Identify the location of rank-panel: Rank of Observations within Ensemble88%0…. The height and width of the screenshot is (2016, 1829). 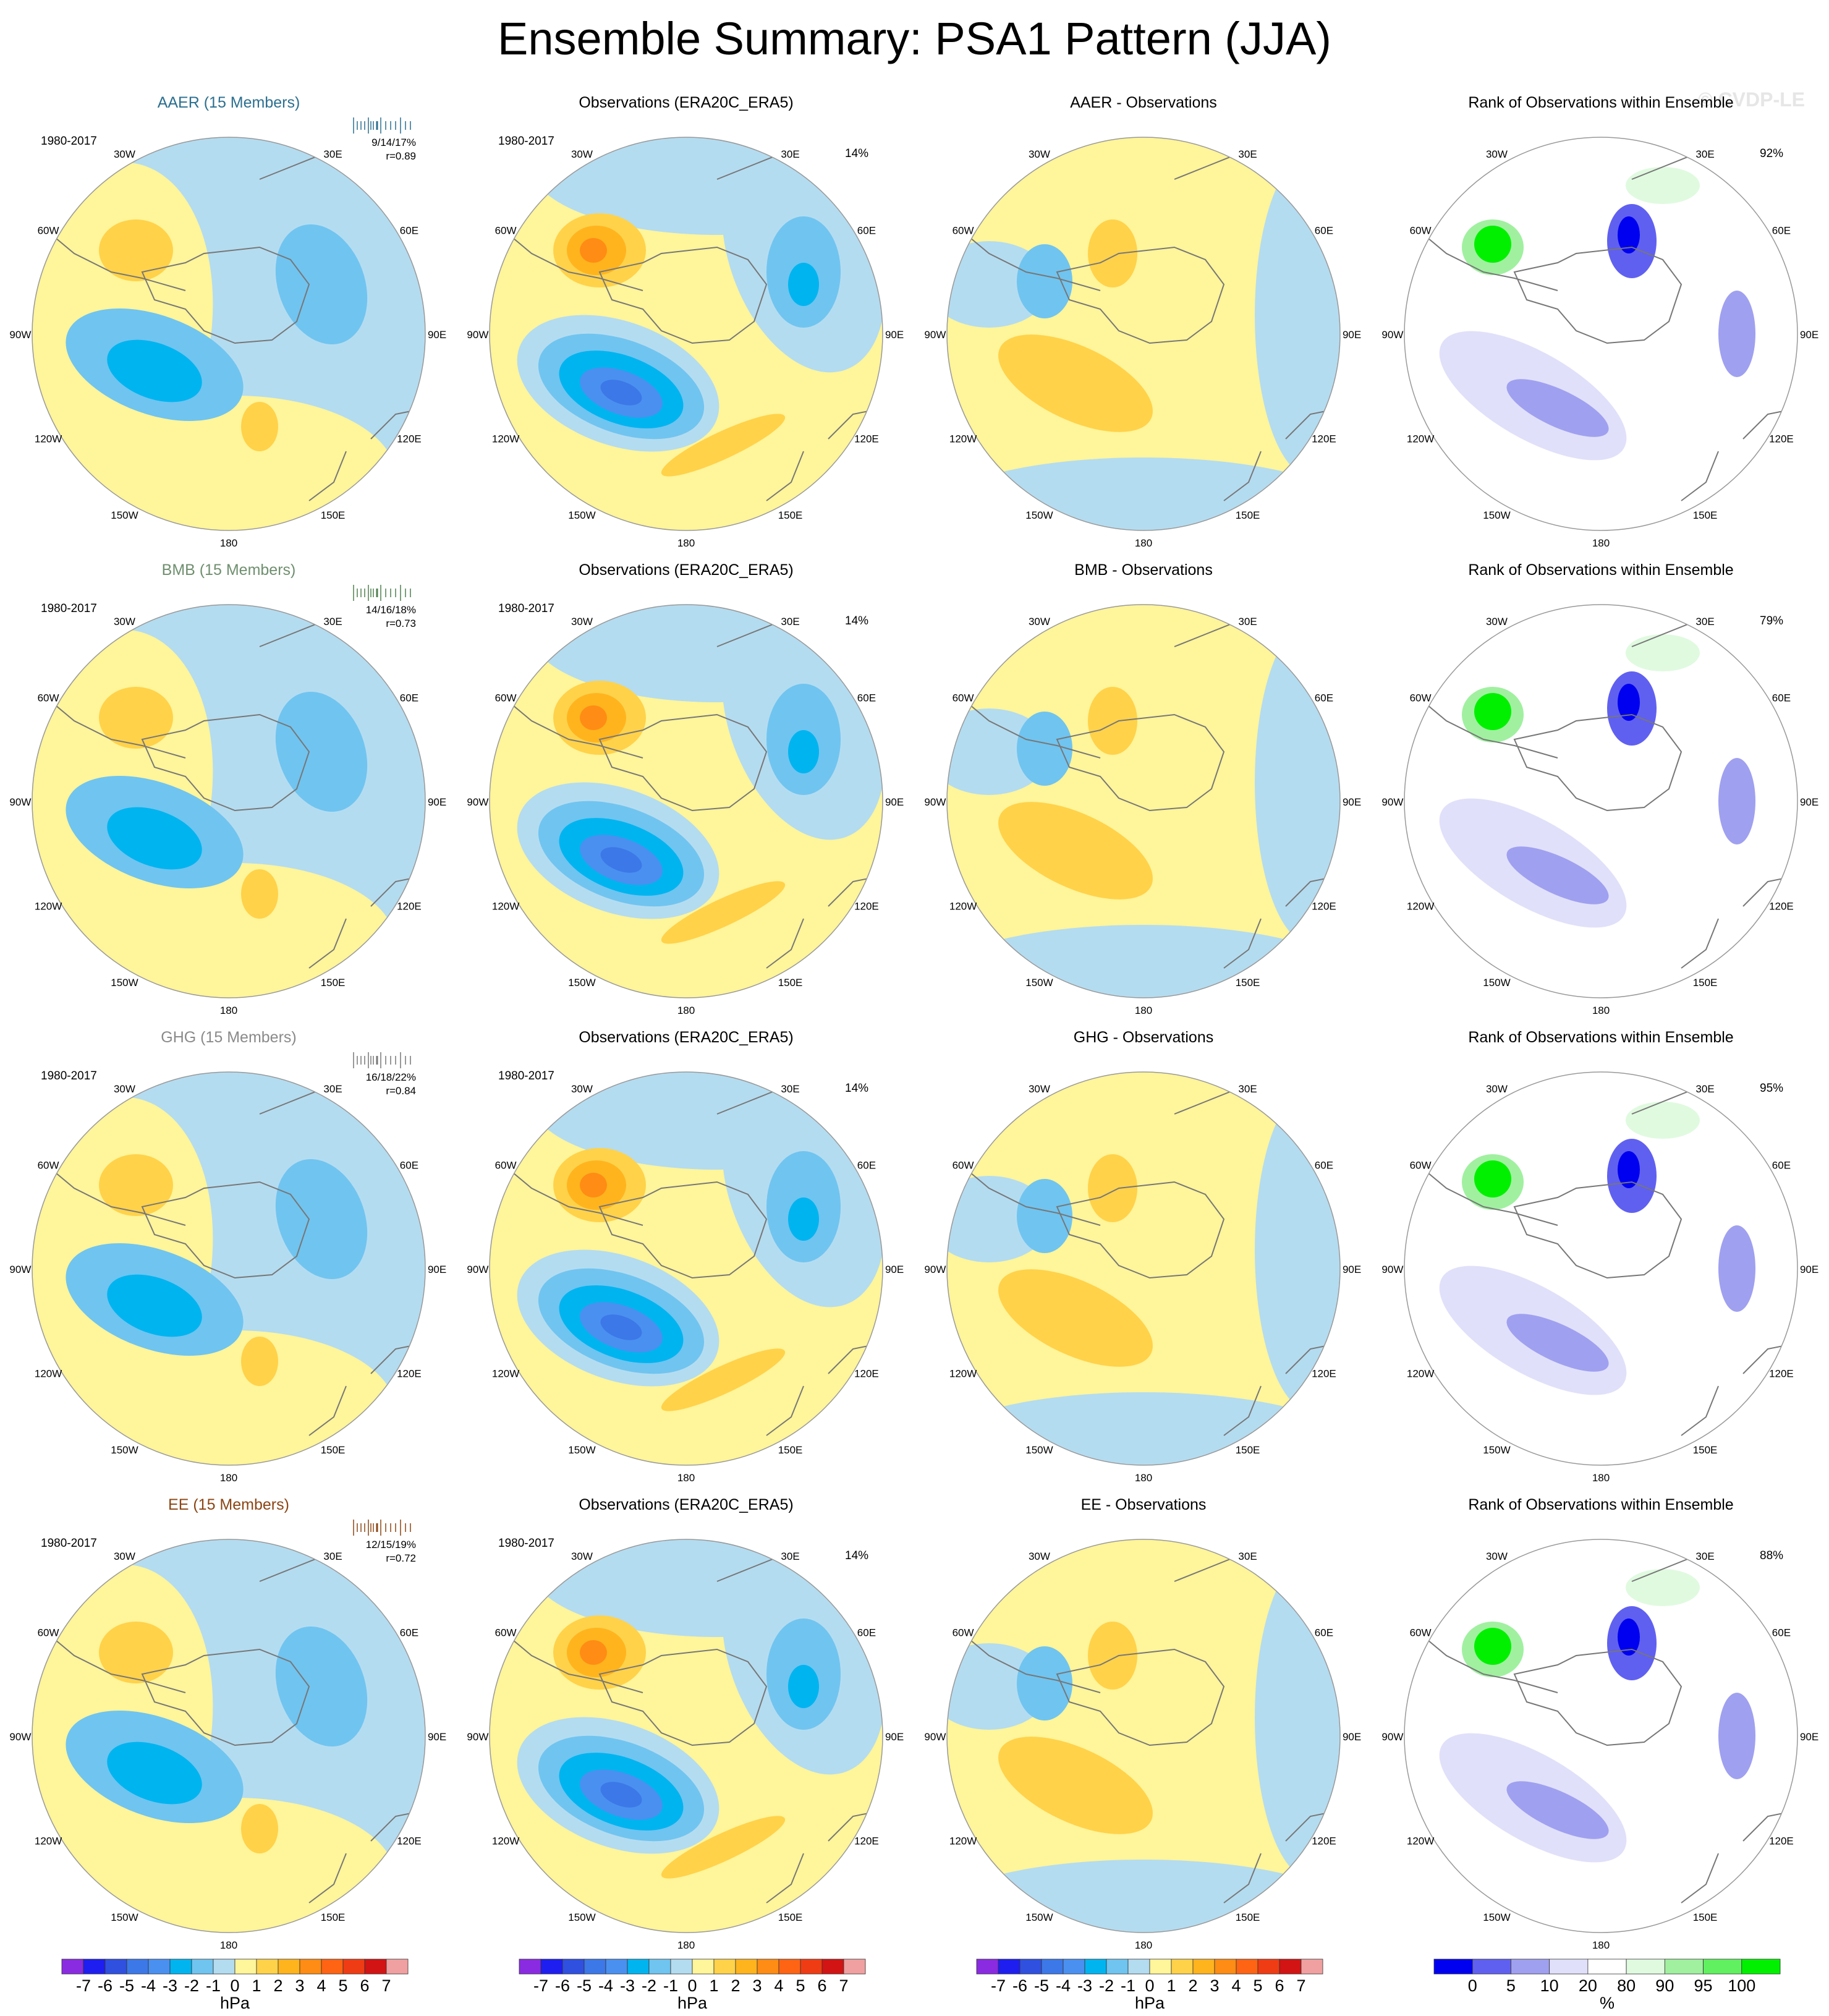
(1600, 1730).